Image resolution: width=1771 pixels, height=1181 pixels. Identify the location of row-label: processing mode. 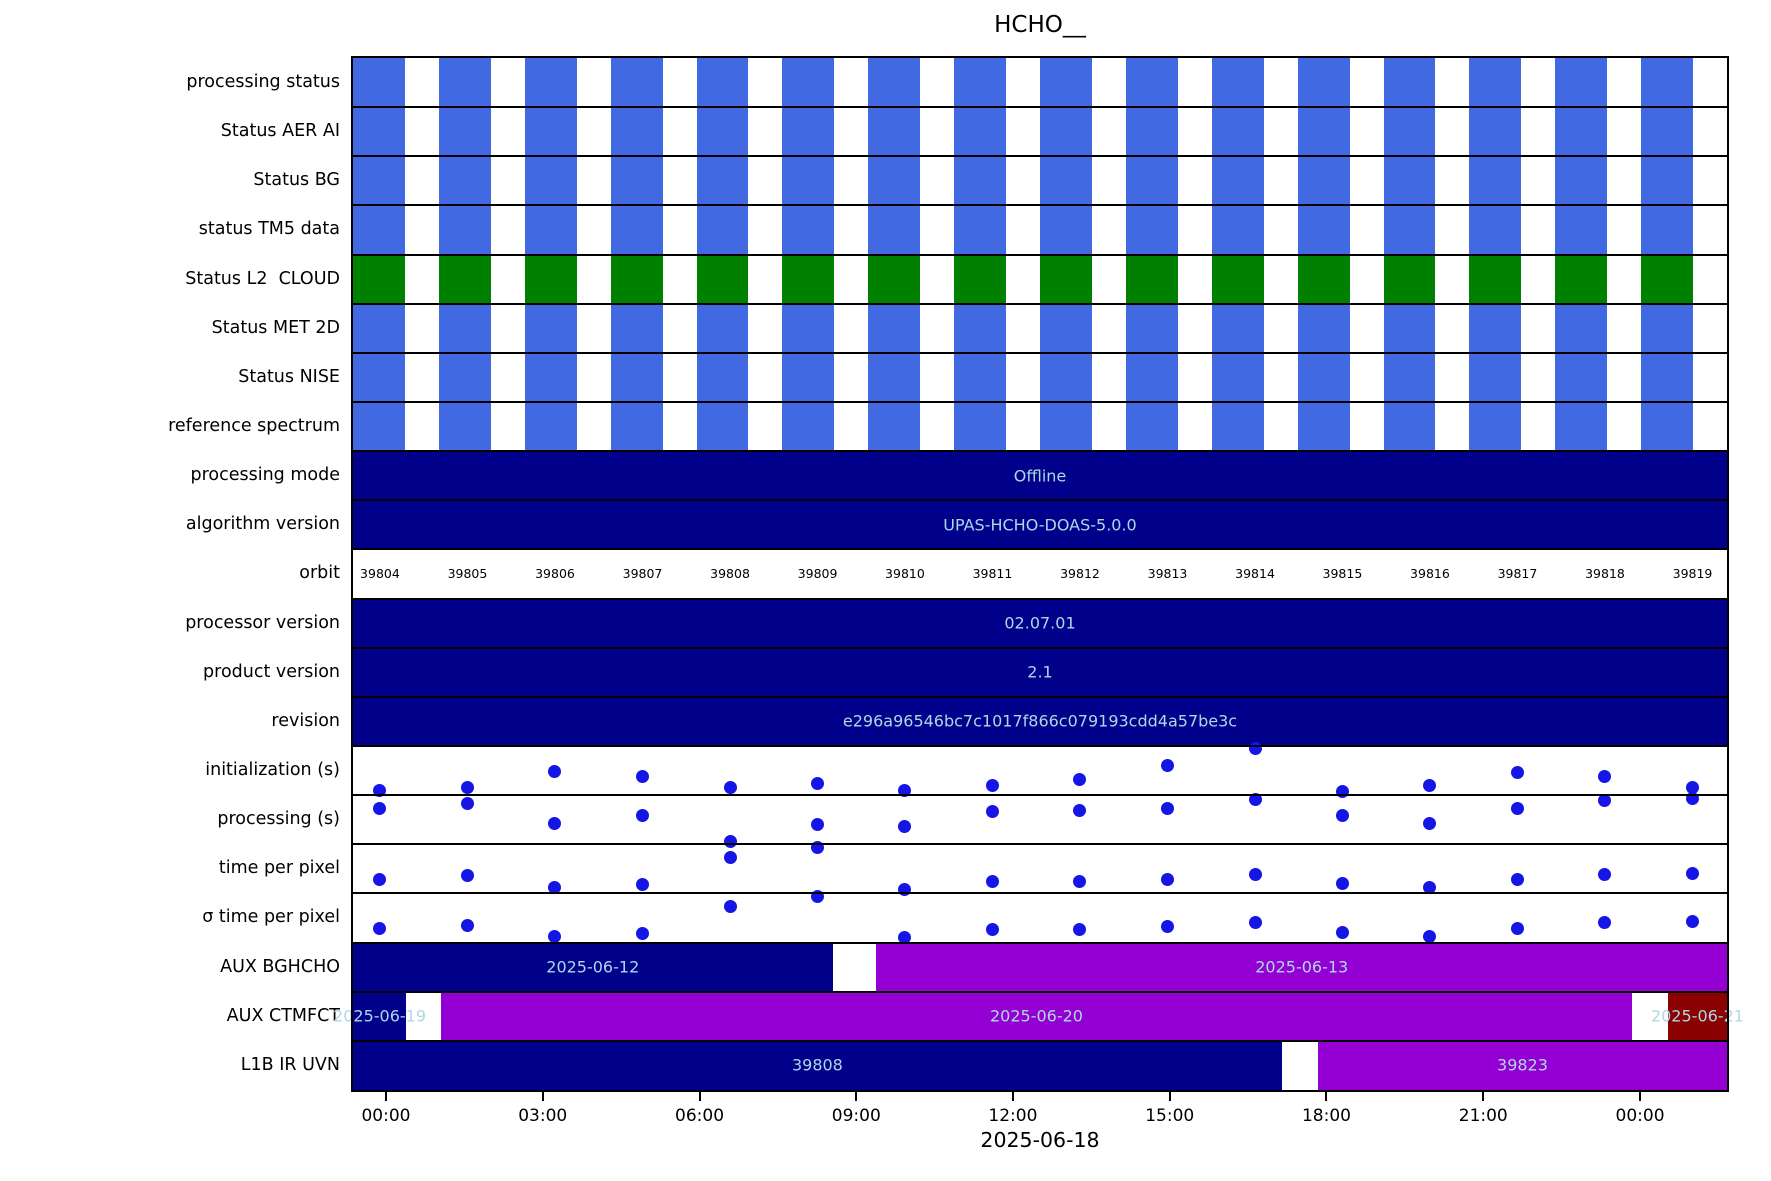
(265, 475).